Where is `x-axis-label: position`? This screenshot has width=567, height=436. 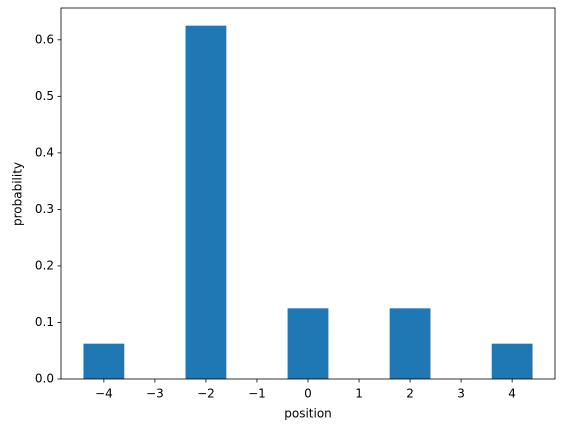
x-axis-label: position is located at coordinates (308, 414).